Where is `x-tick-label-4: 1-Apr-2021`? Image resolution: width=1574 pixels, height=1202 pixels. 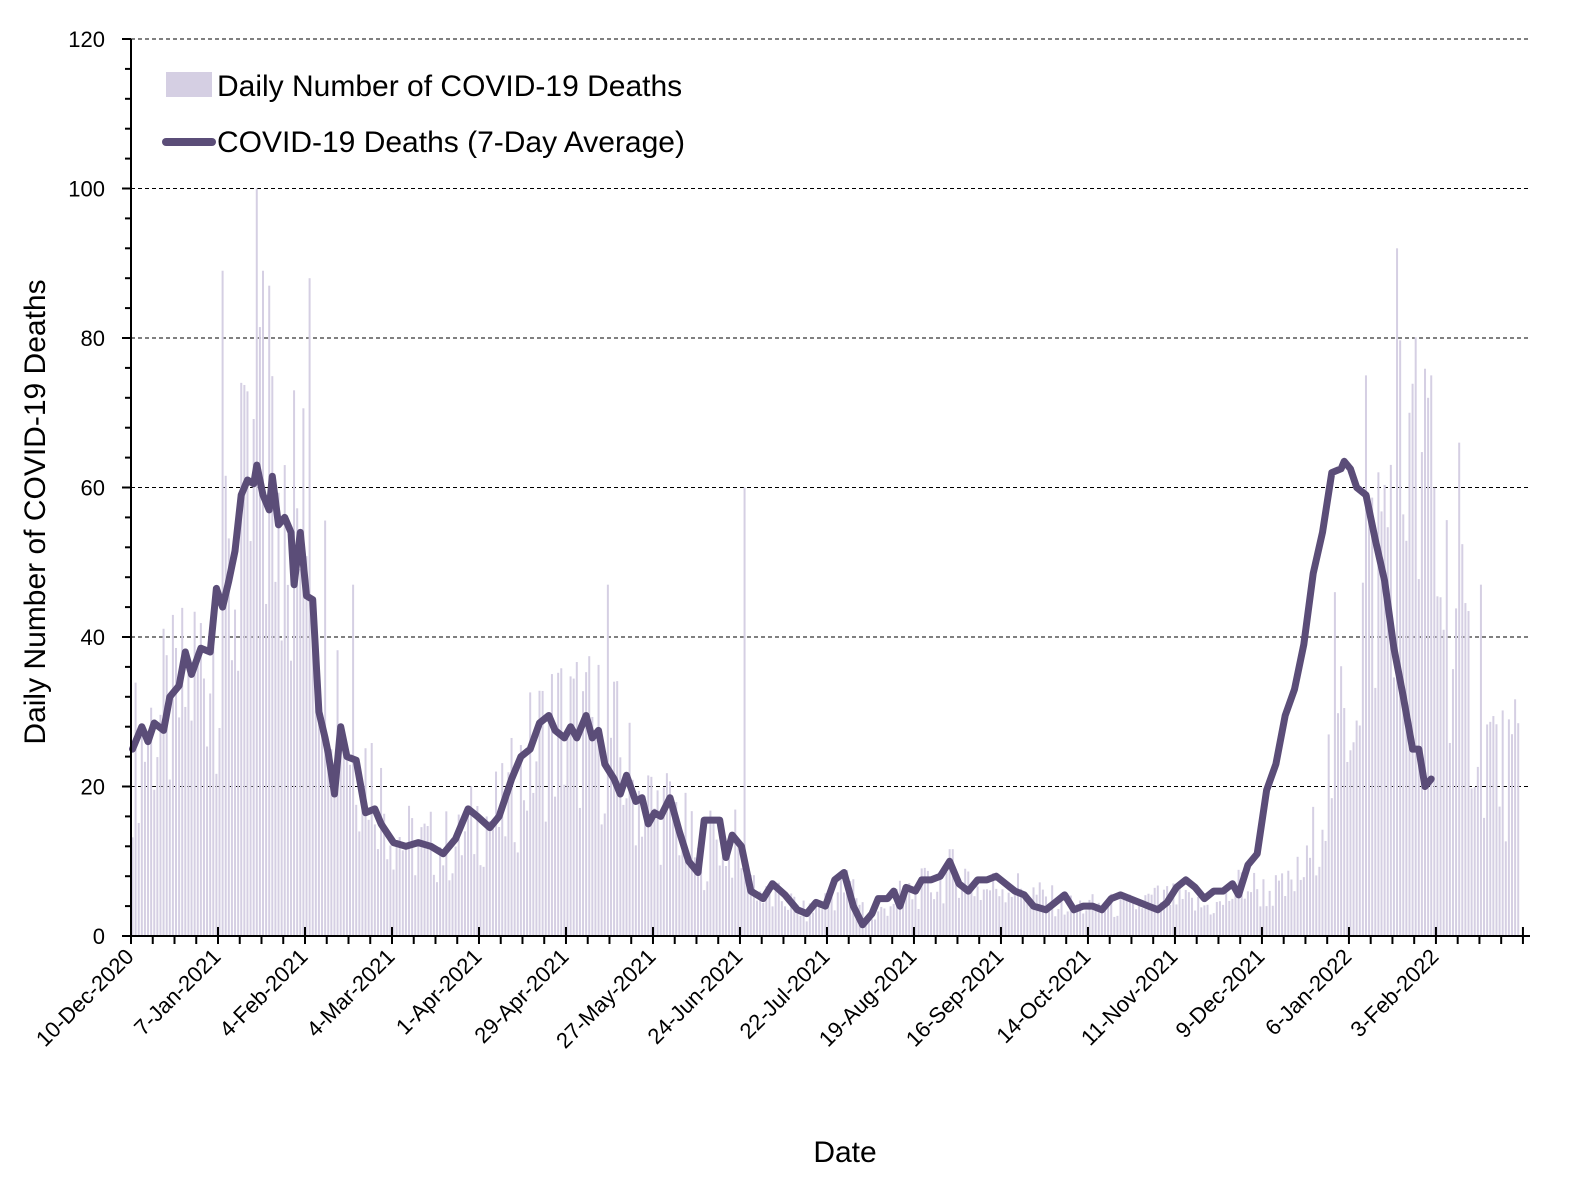 x-tick-label-4: 1-Apr-2021 is located at coordinates (439, 992).